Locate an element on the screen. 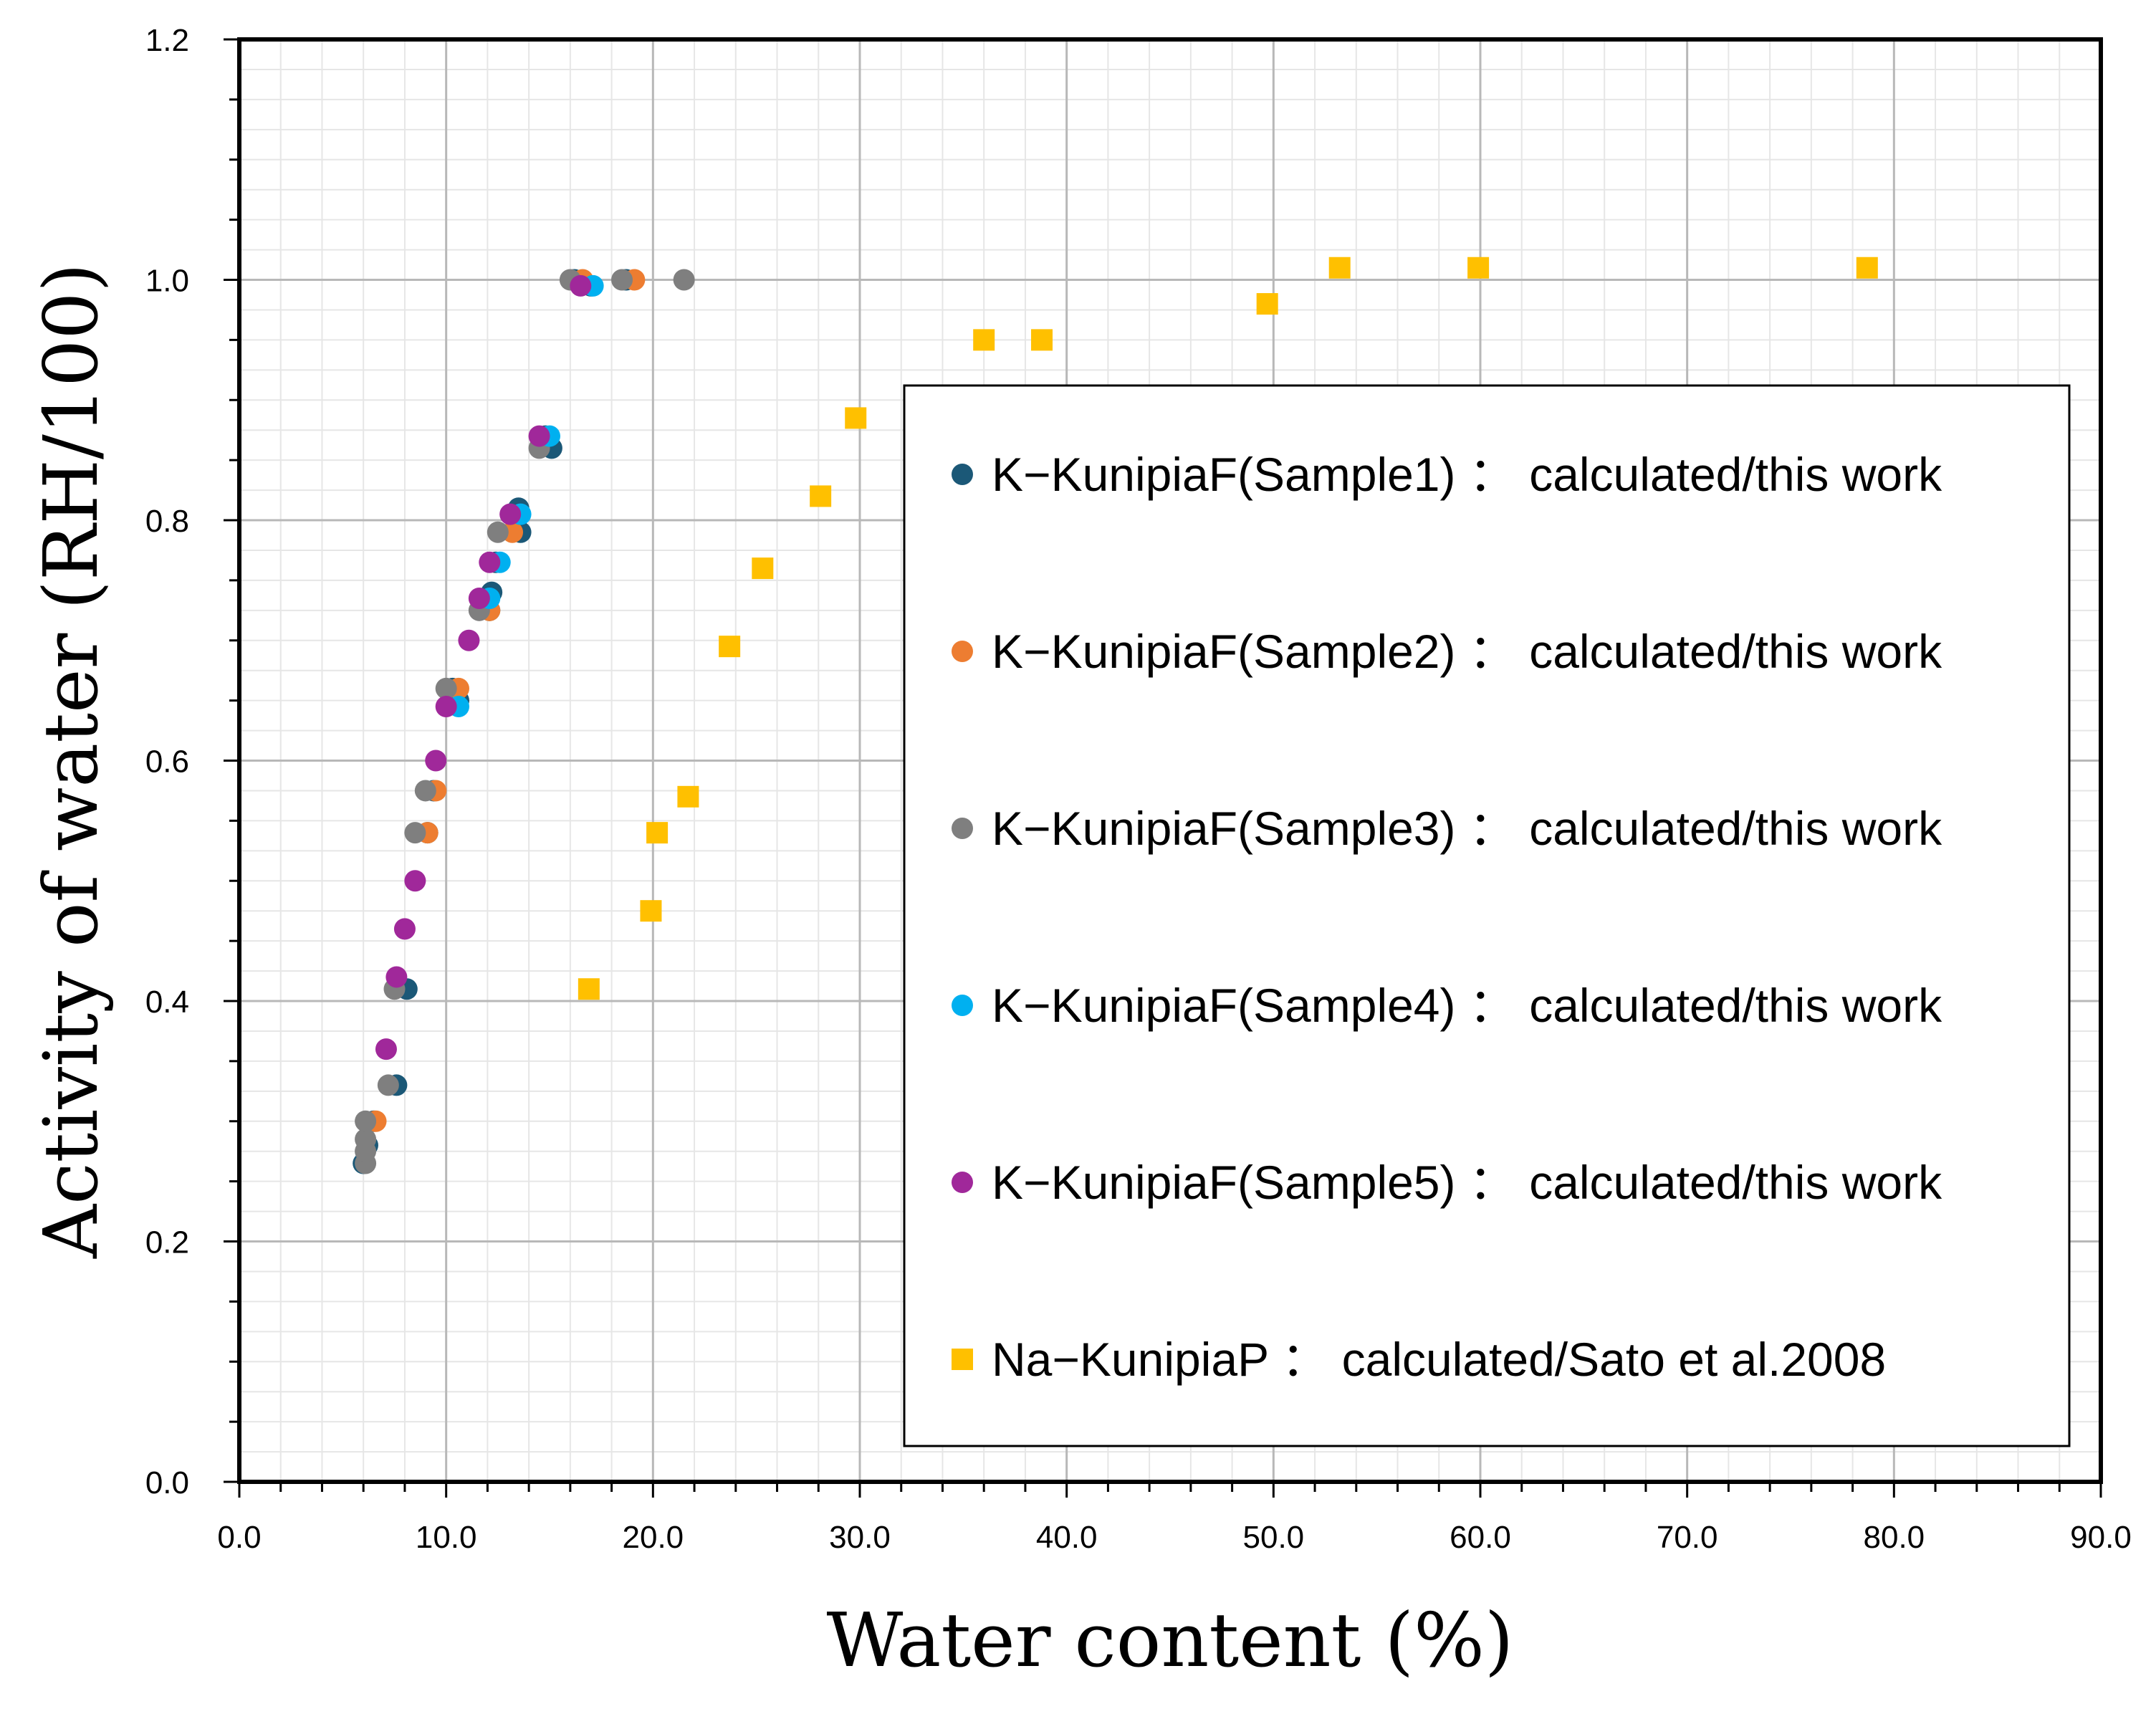 The image size is (2156, 1714). y-tick-label: 0.6 is located at coordinates (167, 762).